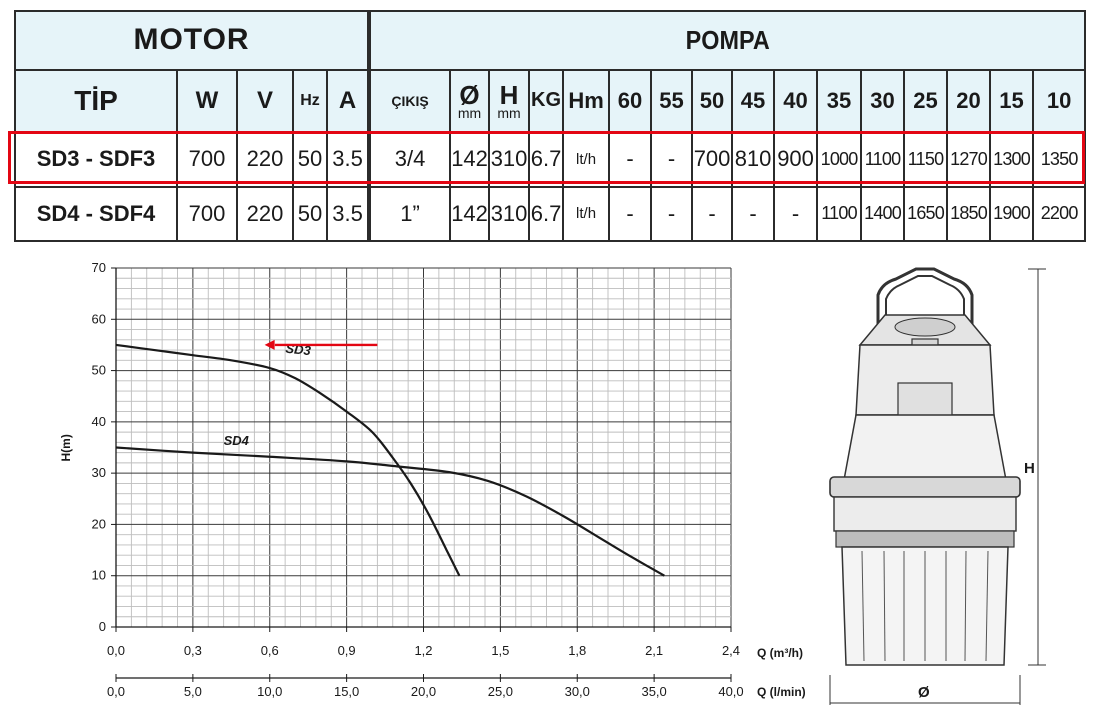 The width and height of the screenshot is (1095, 708). What do you see at coordinates (672, 101) in the screenshot?
I see `head-header: 55` at bounding box center [672, 101].